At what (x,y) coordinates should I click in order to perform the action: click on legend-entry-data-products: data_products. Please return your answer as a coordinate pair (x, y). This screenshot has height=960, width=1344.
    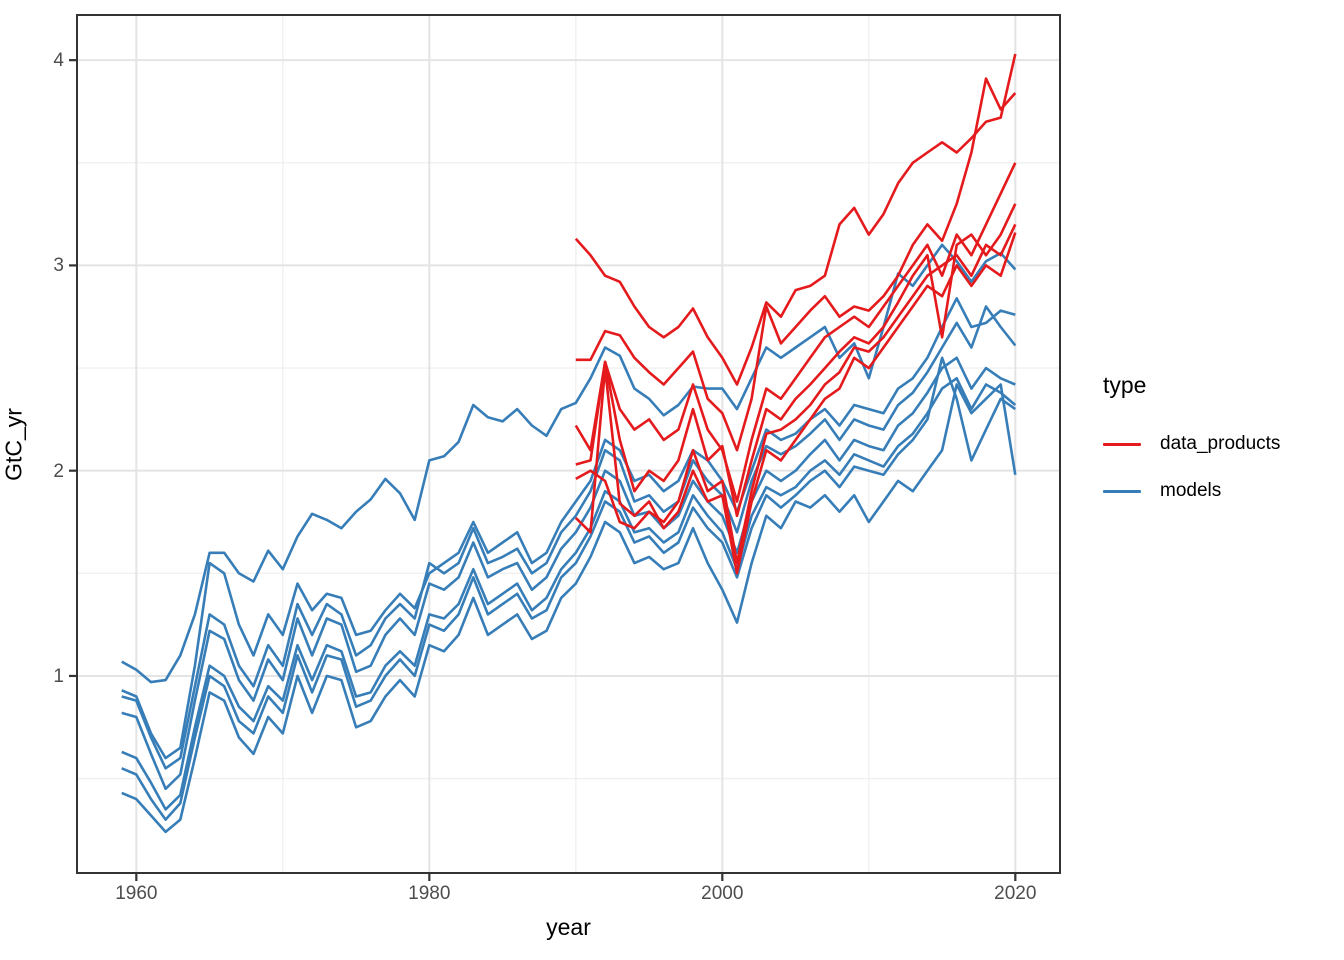
    Looking at the image, I should click on (1191, 444).